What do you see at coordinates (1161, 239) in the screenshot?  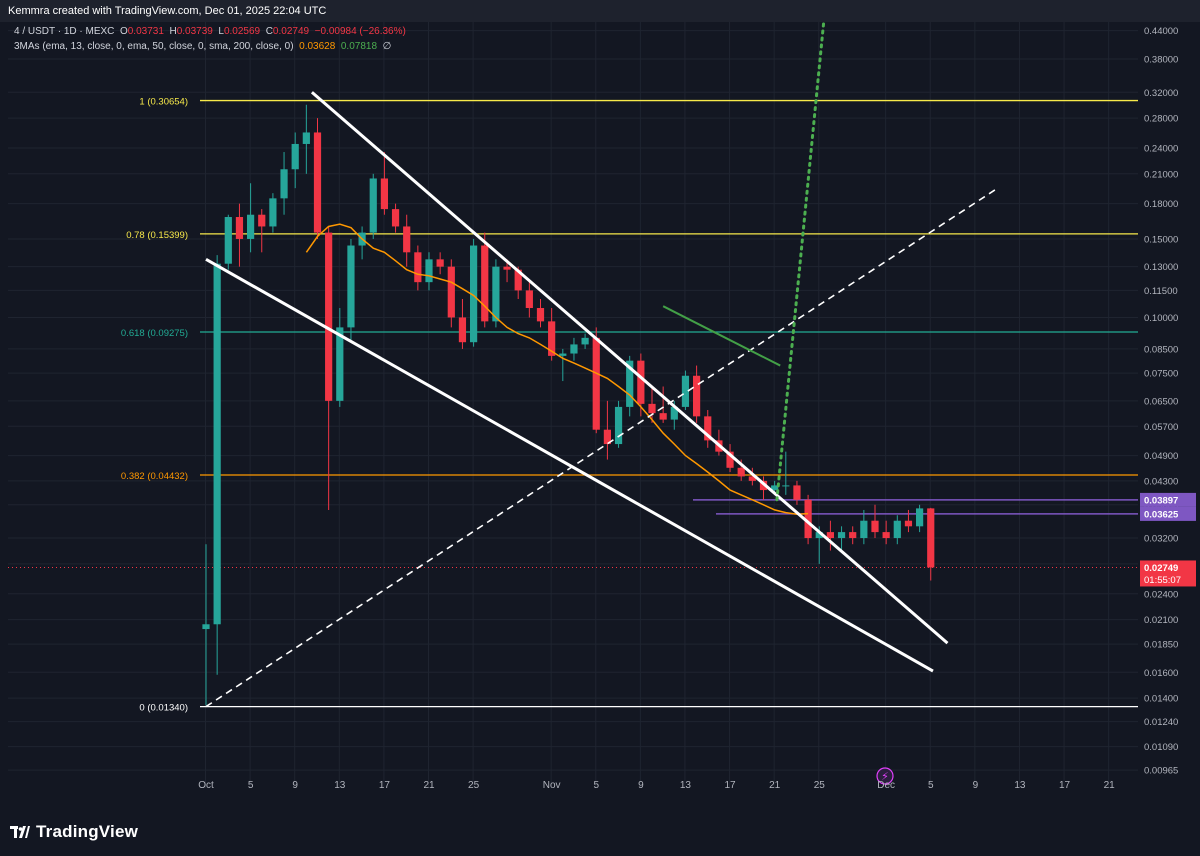 I see `y-axis-tick-label: 0.15000` at bounding box center [1161, 239].